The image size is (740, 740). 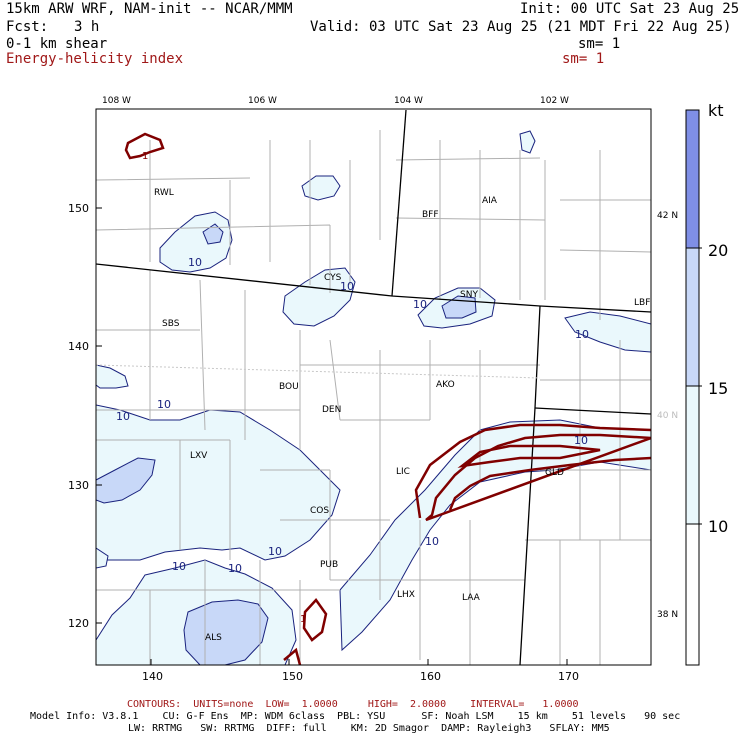 What do you see at coordinates (87, 27) in the screenshot?
I see `forecast-hour: 3 h` at bounding box center [87, 27].